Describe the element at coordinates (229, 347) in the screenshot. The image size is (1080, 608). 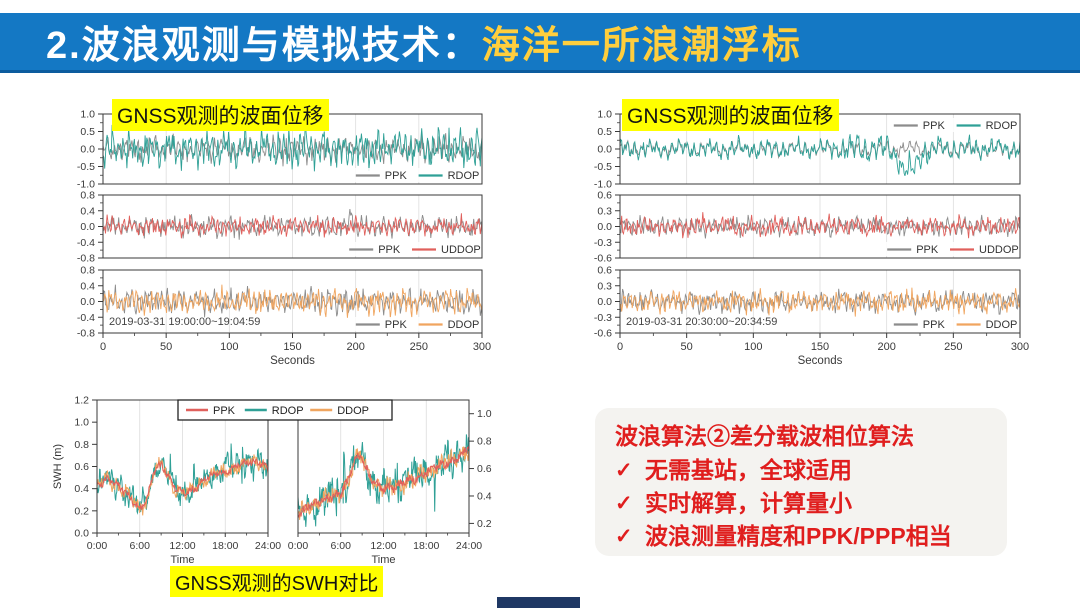
I see `svg-text: 100` at that location.